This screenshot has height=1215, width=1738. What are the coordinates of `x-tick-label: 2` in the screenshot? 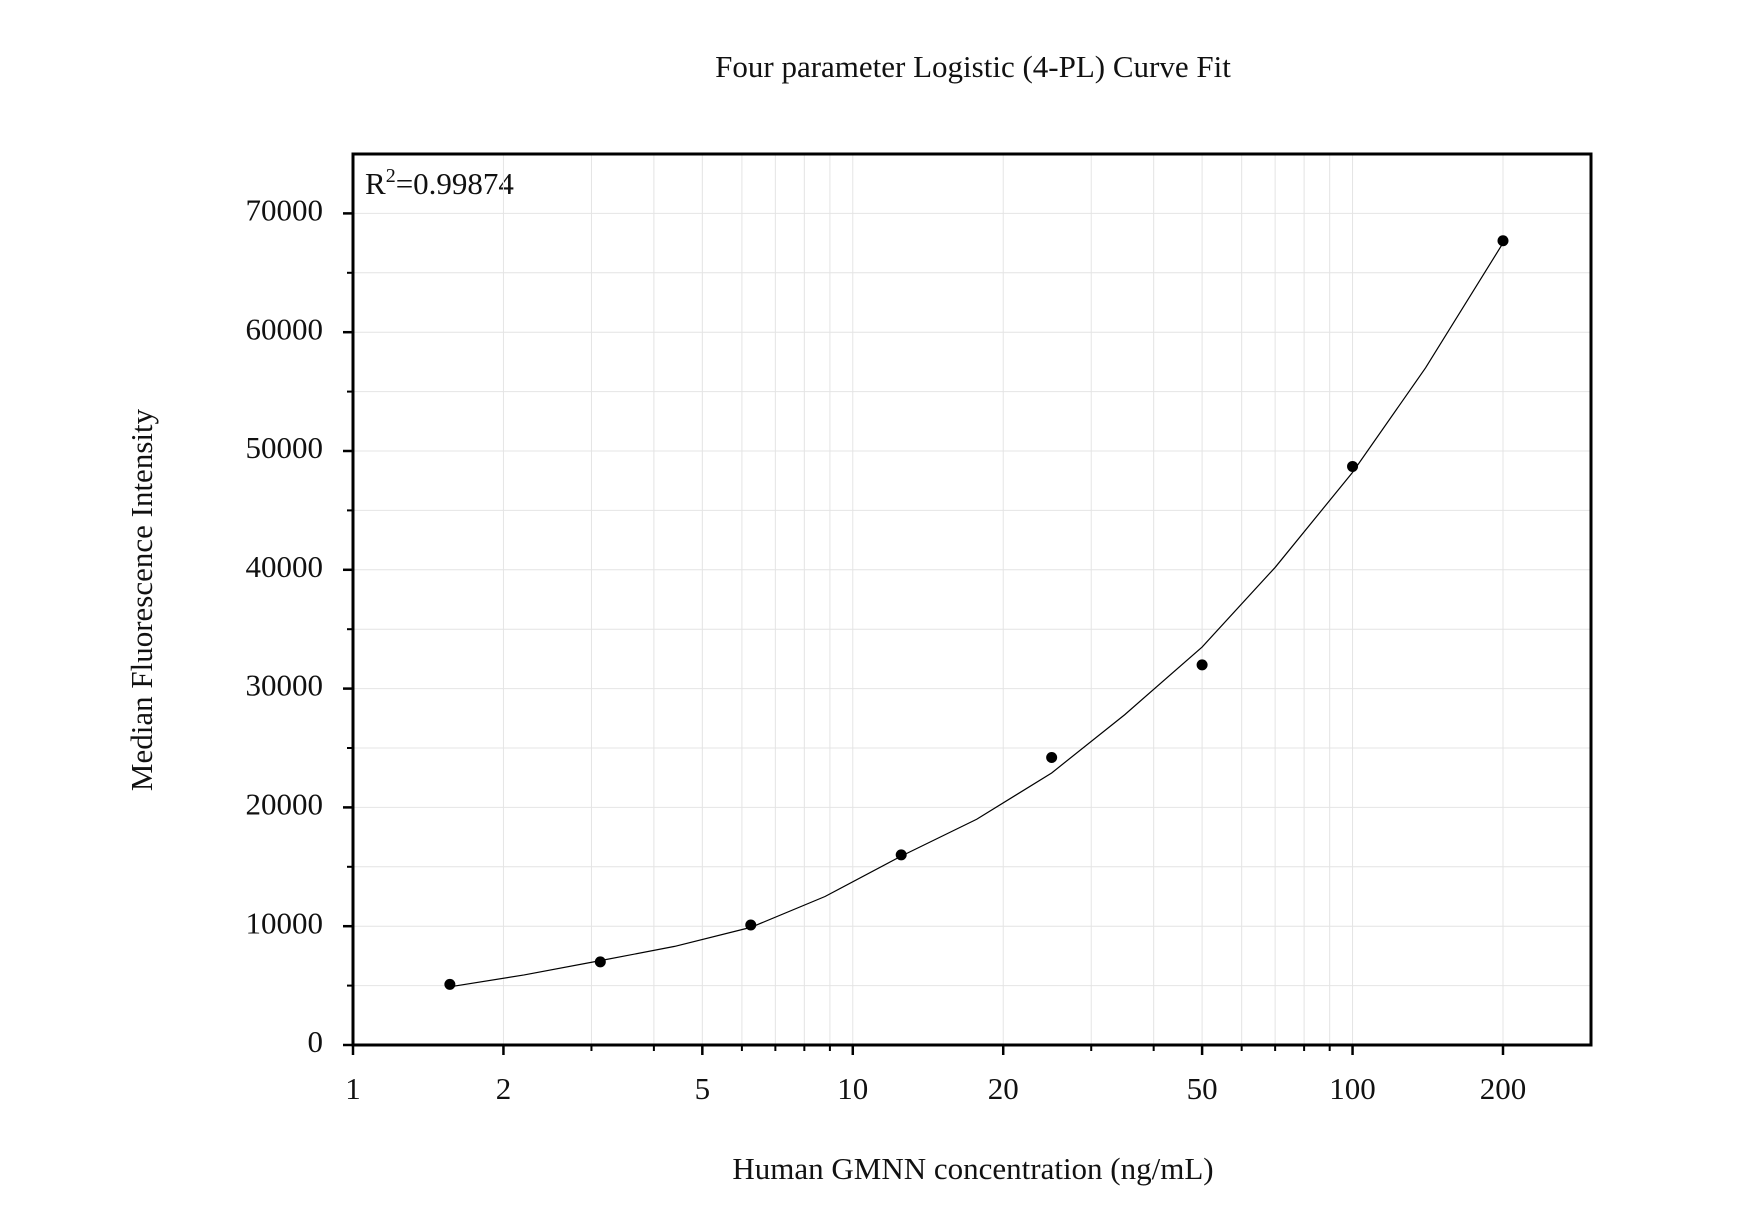 It's located at (504, 1088).